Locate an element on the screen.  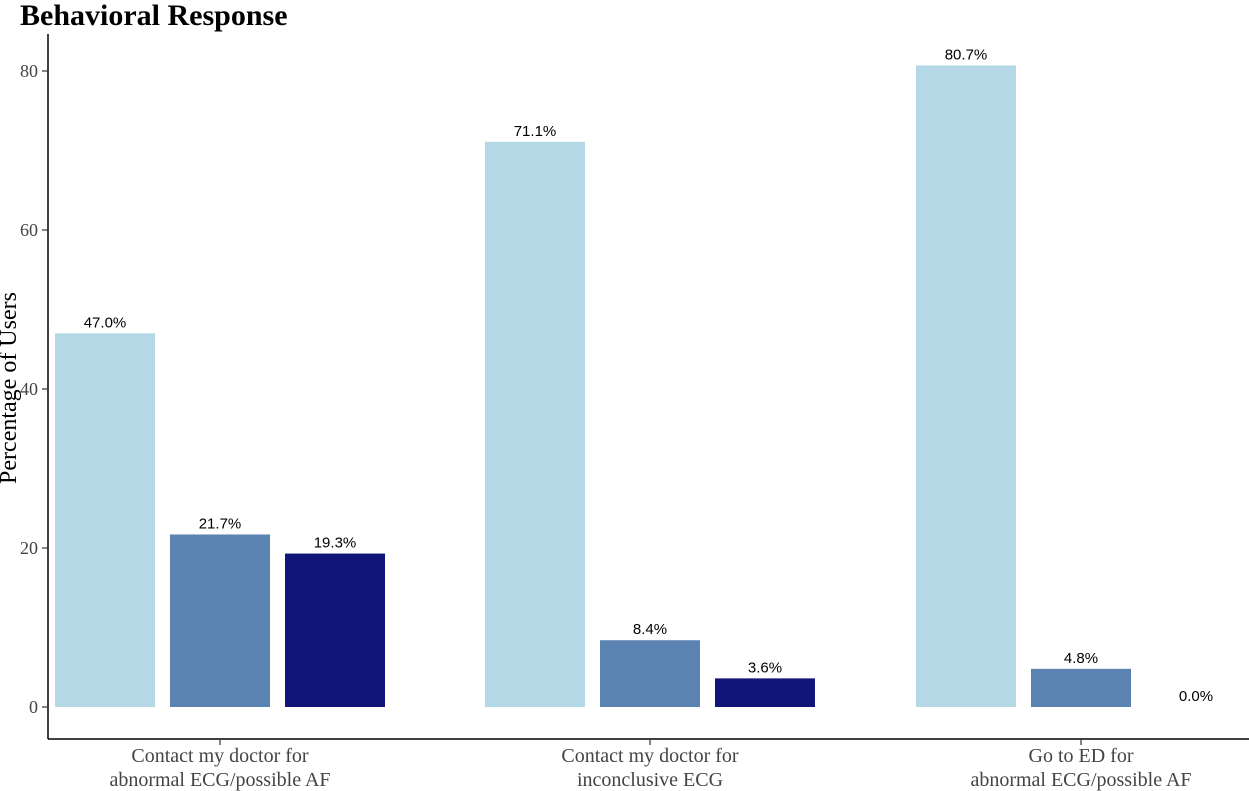
x-tick-label: Go to ED for is located at coordinates (1081, 756).